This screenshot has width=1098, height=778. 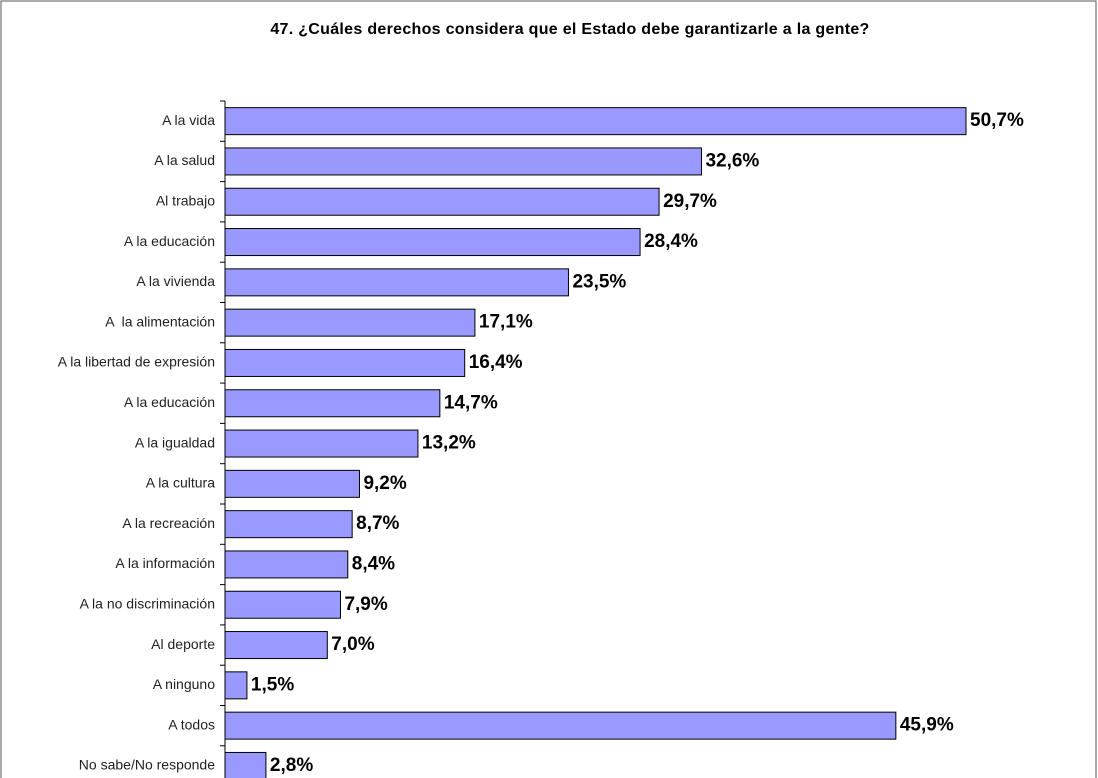 What do you see at coordinates (690, 201) in the screenshot?
I see `value-label: 29,7%` at bounding box center [690, 201].